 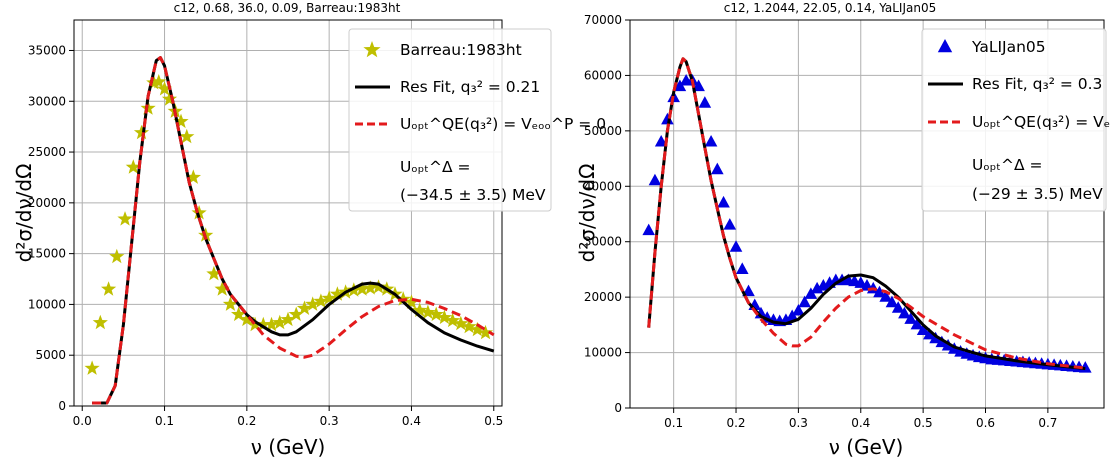 I want to click on y-tick-label: 25000, so click(x=47, y=152).